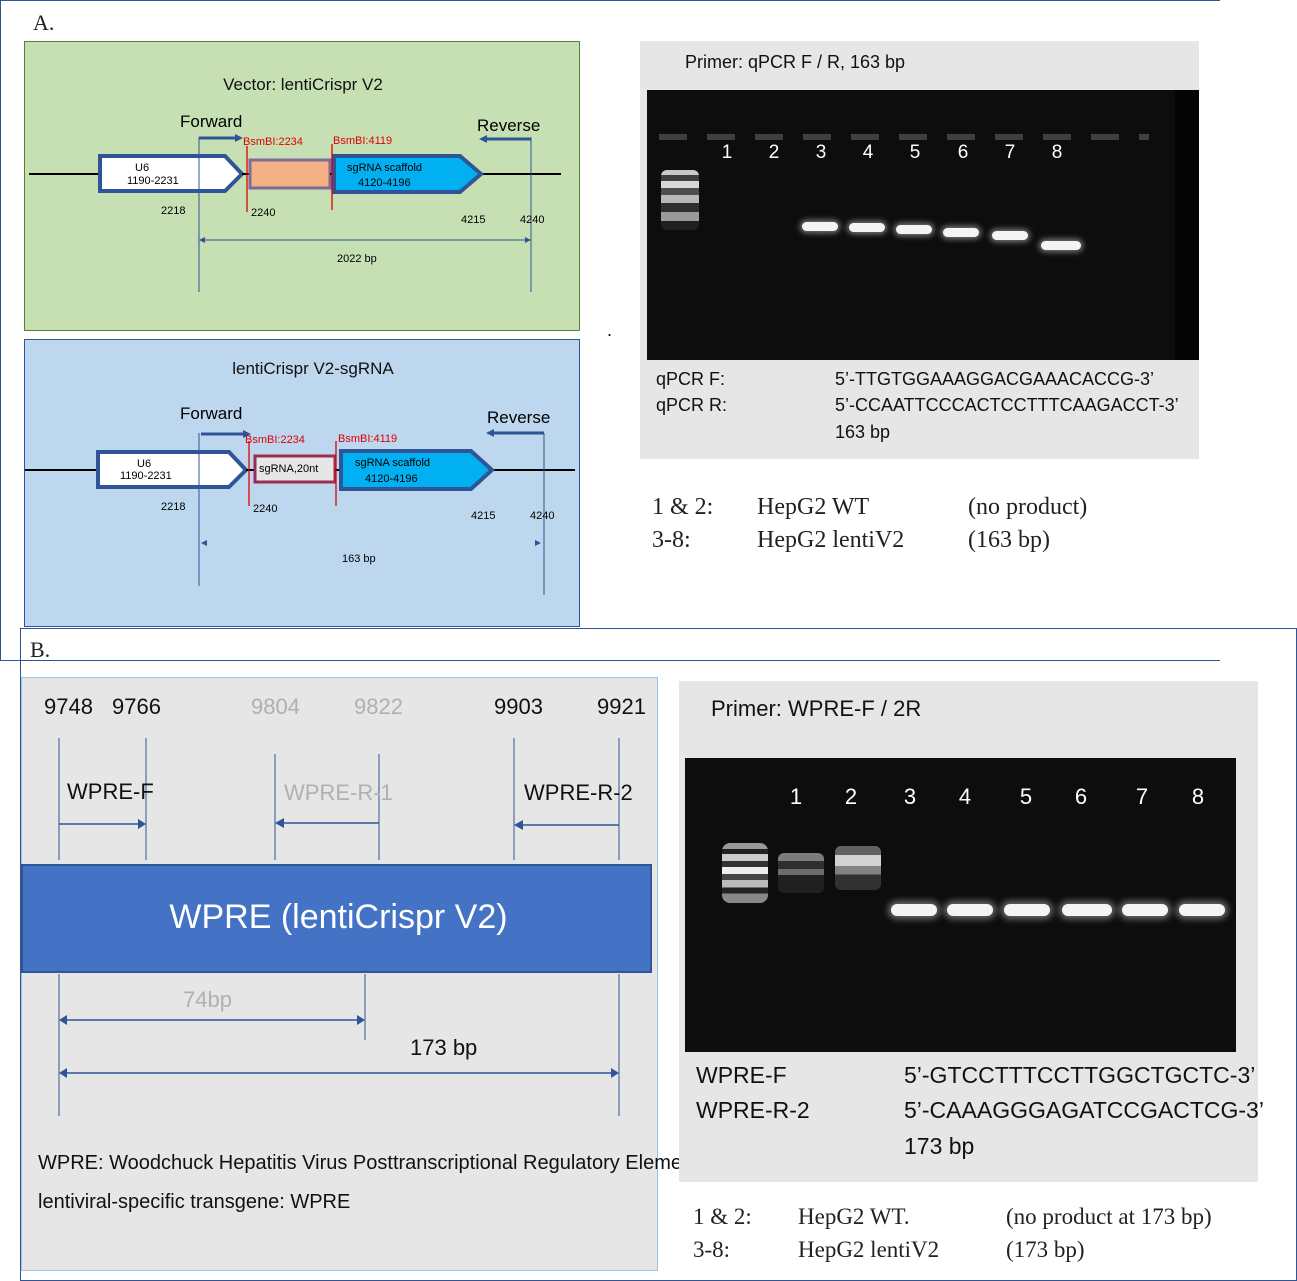 Image resolution: width=1297 pixels, height=1281 pixels. Describe the element at coordinates (211, 121) in the screenshot. I see `forward-primer-label: Forward` at that location.